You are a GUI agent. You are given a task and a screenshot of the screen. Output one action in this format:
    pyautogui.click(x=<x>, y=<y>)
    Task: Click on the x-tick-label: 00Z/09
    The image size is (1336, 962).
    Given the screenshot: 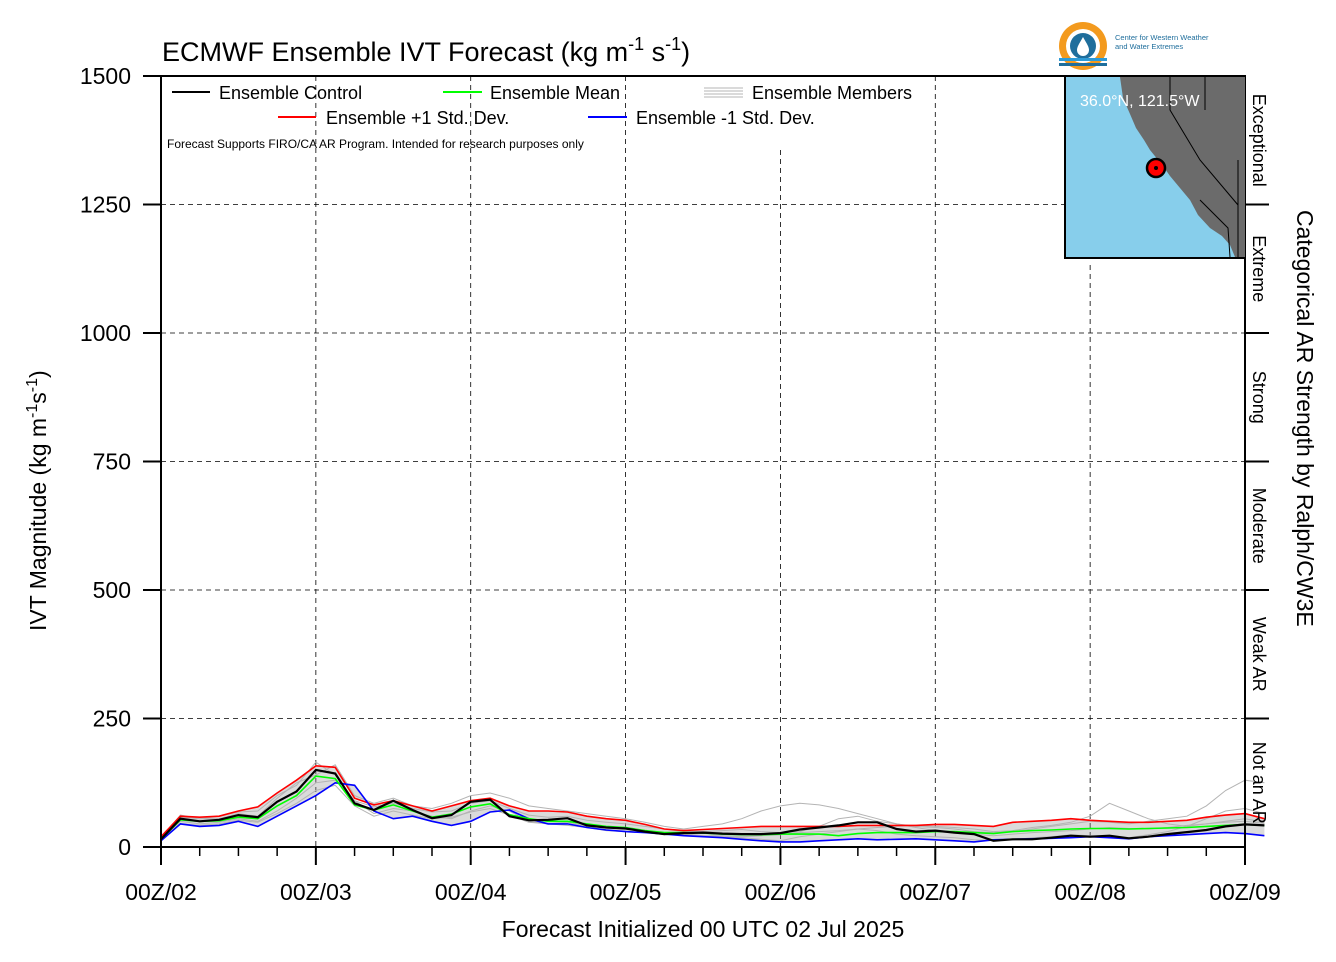 What is the action you would take?
    pyautogui.click(x=1245, y=892)
    